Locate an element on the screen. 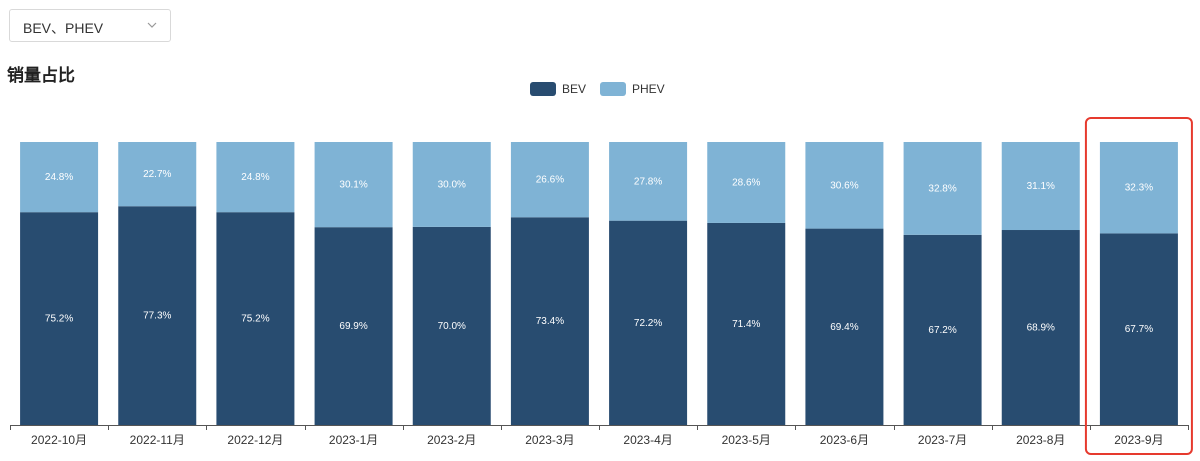  data-label-phev: 32.8% is located at coordinates (942, 188).